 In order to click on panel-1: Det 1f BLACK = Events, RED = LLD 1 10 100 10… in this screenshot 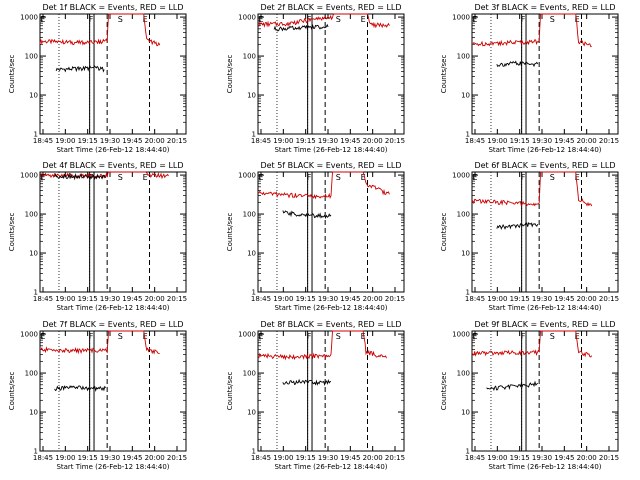, I will do `click(97, 78)`.